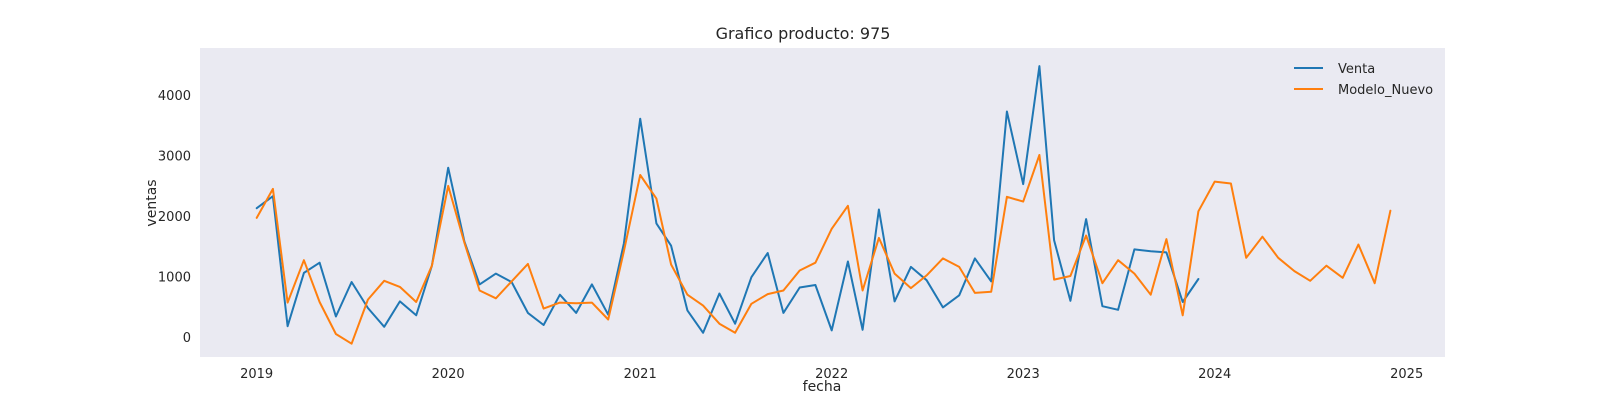 The width and height of the screenshot is (1600, 400). I want to click on y-tick-label: 1000, so click(174, 278).